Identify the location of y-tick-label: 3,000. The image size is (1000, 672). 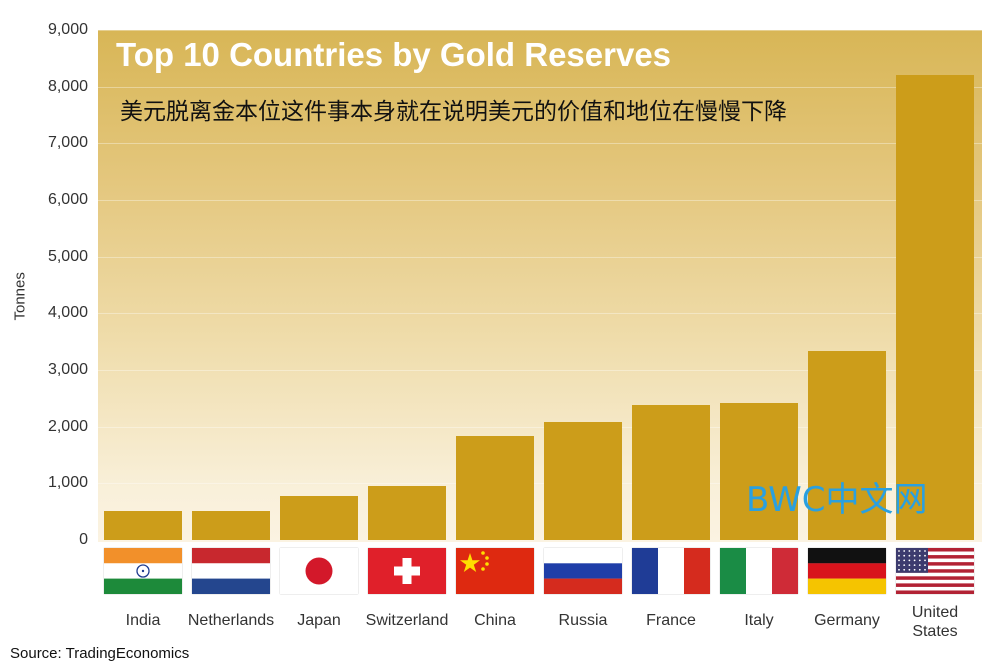
(67, 369).